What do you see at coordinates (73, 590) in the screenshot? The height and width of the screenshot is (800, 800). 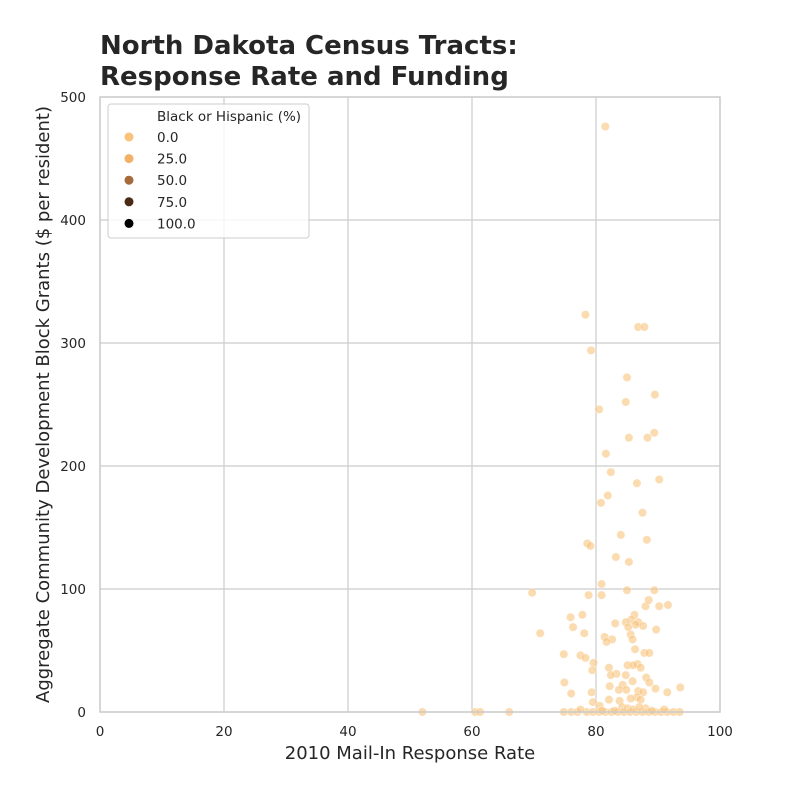 I see `y-tick-label: 100` at bounding box center [73, 590].